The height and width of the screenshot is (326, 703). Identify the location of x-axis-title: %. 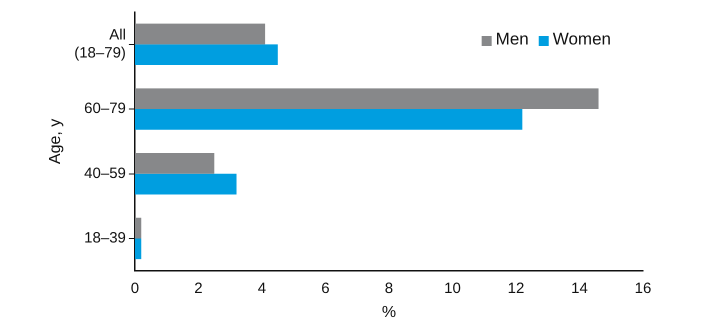
(389, 312).